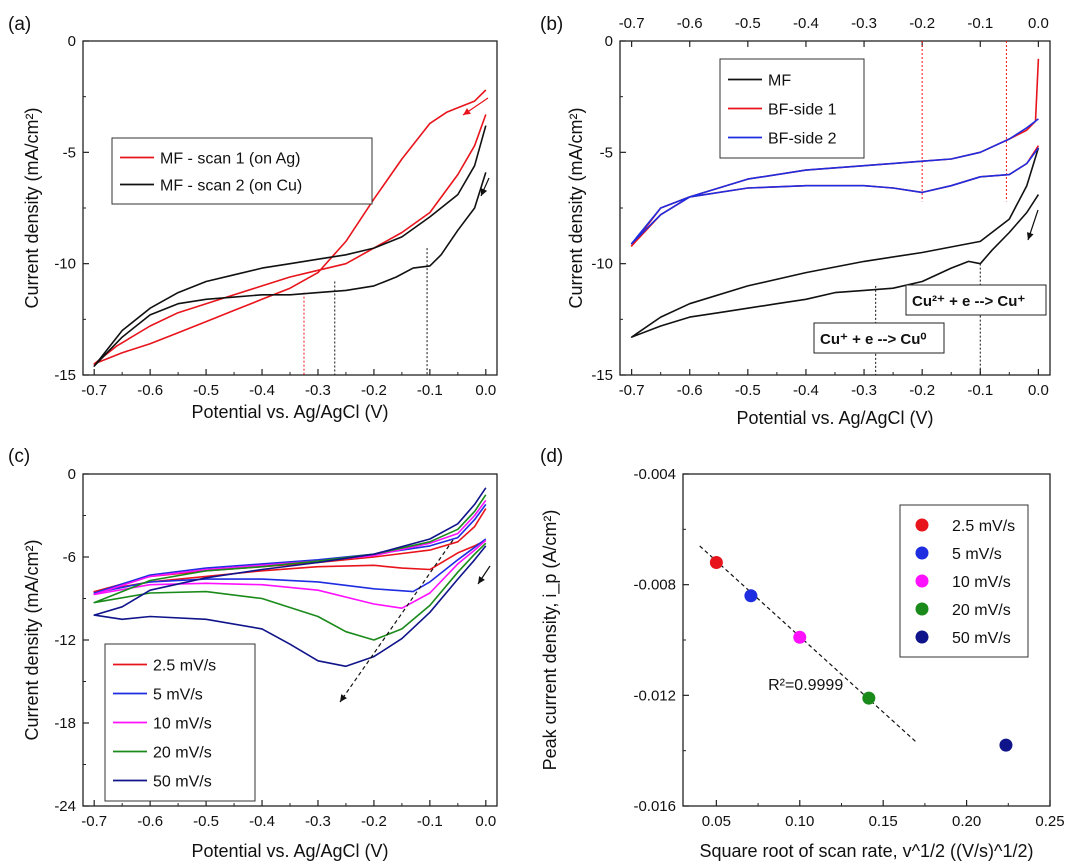 The height and width of the screenshot is (866, 1075). Describe the element at coordinates (1038, 23) in the screenshot. I see `x-tick-label-top: 0.0` at that location.